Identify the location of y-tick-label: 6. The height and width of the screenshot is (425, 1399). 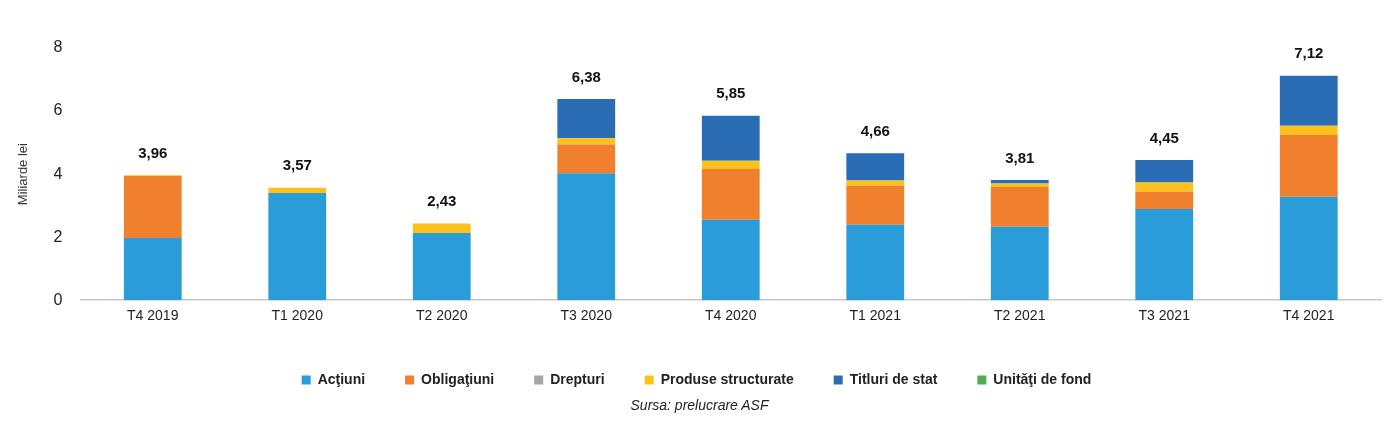
(58, 110).